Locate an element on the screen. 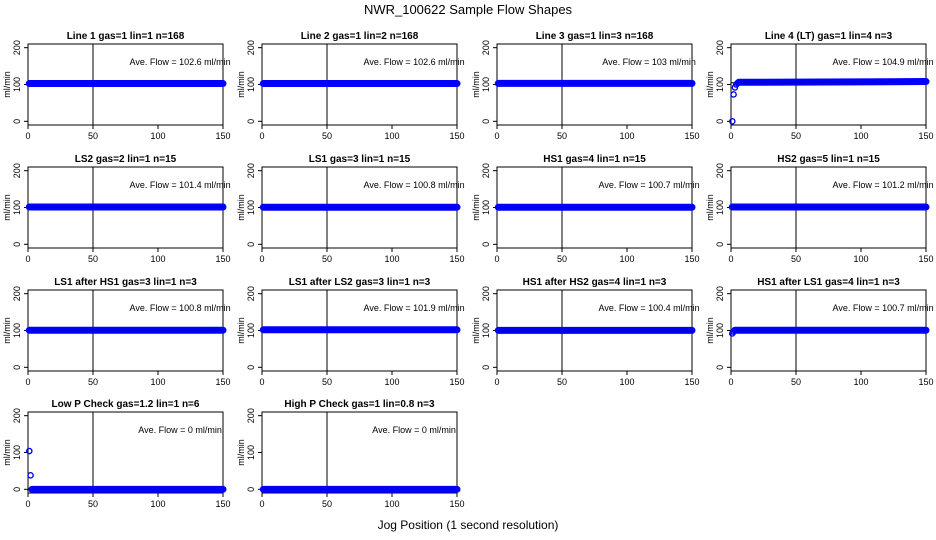  panel-title: LS1 after LS2 gas=3 lin=1 n=3 is located at coordinates (360, 282).